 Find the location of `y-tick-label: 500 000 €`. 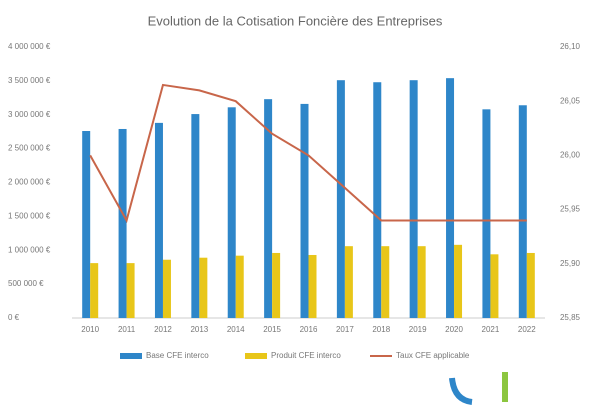

y-tick-label: 500 000 € is located at coordinates (26, 283).